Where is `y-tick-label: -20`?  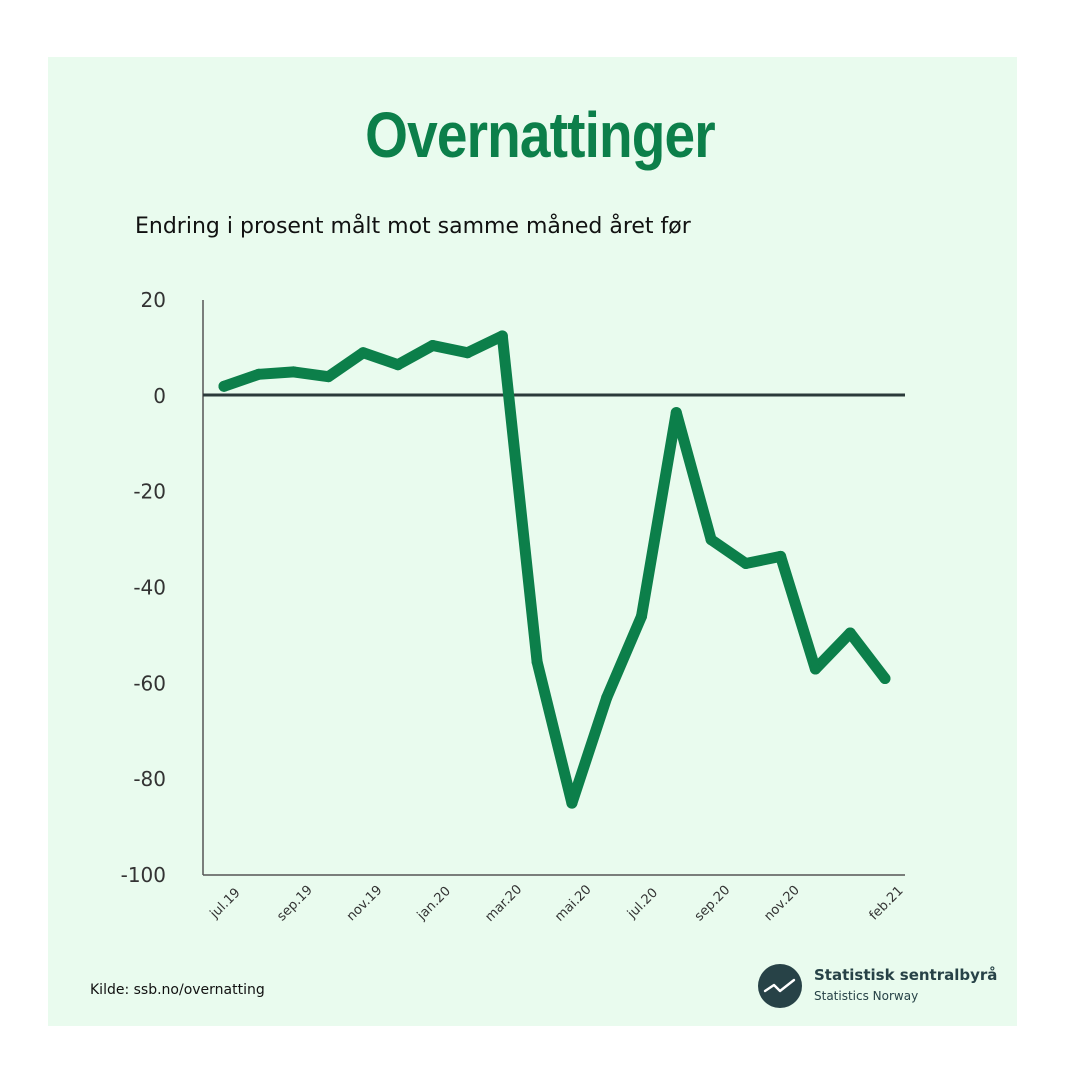
y-tick-label: -20 is located at coordinates (149, 492).